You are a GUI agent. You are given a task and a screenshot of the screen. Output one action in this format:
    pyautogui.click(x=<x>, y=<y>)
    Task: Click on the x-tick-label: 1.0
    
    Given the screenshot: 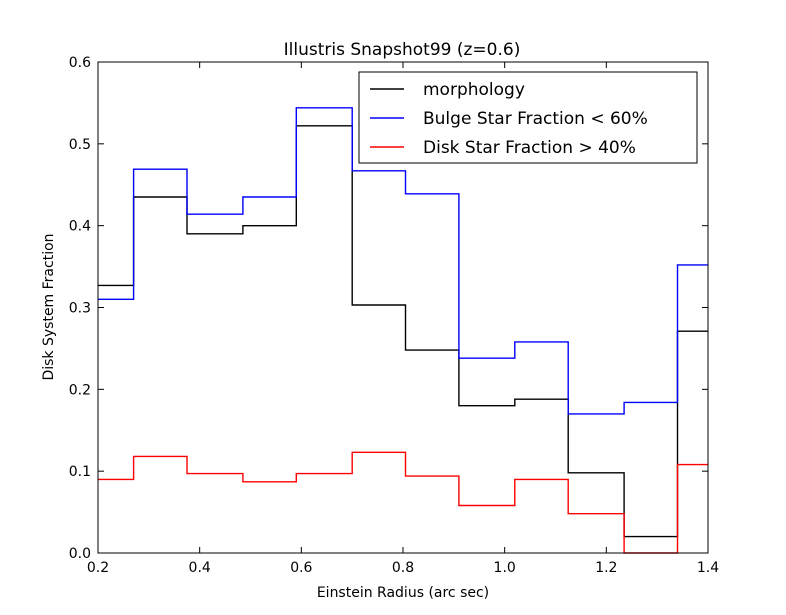 What is the action you would take?
    pyautogui.click(x=505, y=568)
    